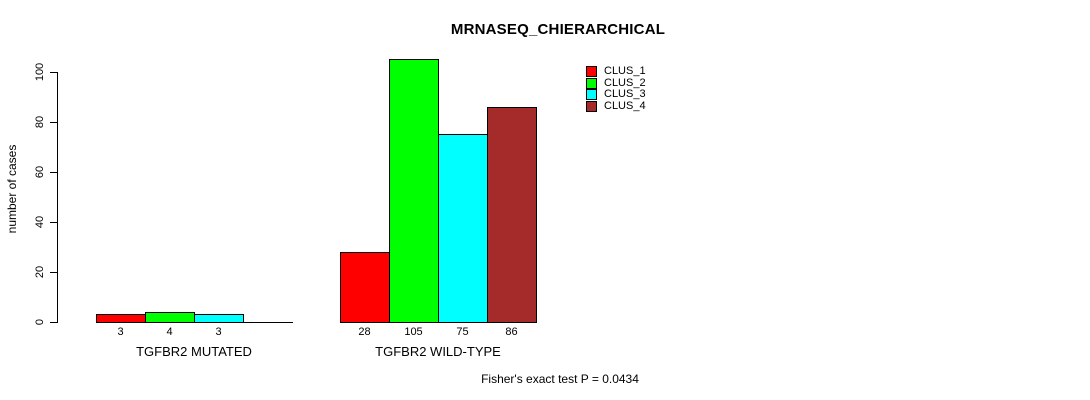 Image resolution: width=1090 pixels, height=400 pixels. What do you see at coordinates (40, 222) in the screenshot?
I see `y-axis-tick-label: 40` at bounding box center [40, 222].